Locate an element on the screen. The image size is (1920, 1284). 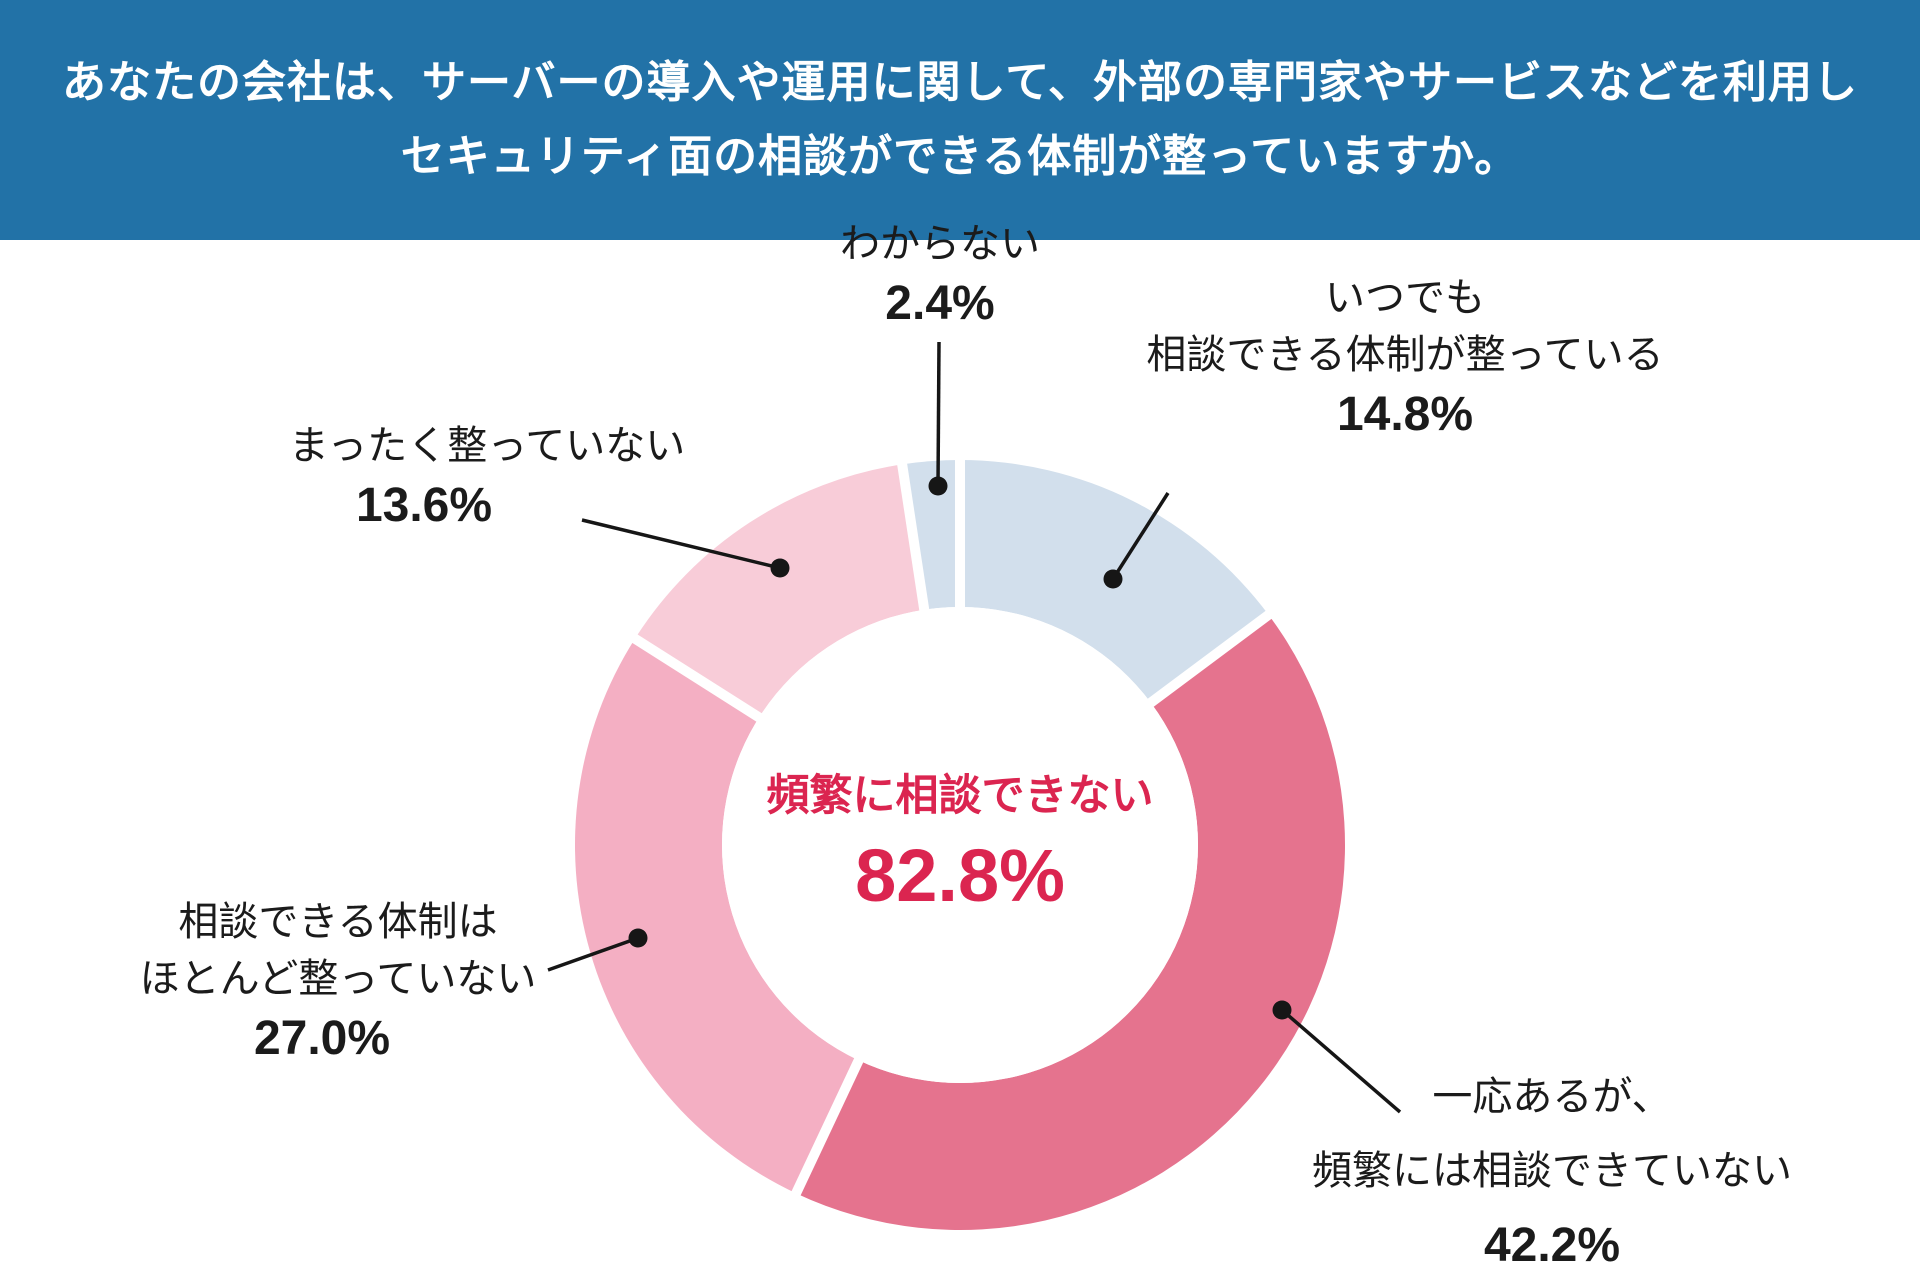
donut-center-summary: 頻繁に相談できない 82.8% is located at coordinates (960, 844).